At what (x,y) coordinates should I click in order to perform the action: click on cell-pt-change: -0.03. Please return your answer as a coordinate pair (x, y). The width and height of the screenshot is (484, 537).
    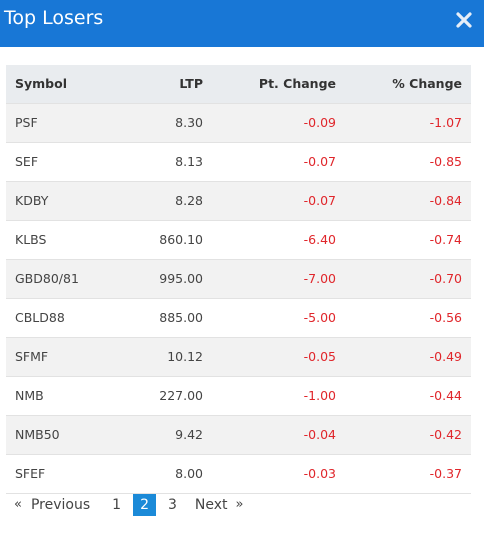
    Looking at the image, I should click on (278, 474).